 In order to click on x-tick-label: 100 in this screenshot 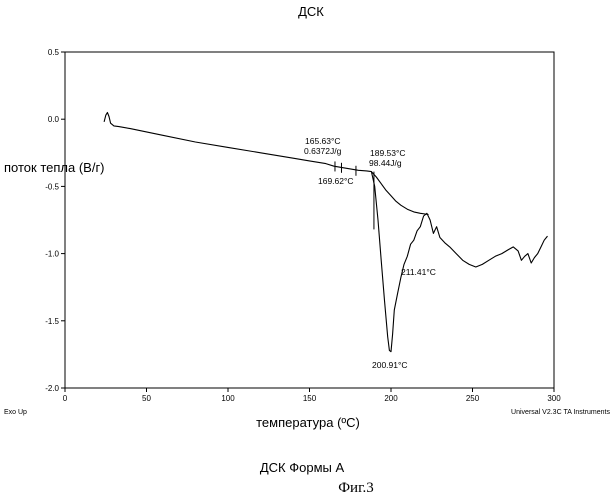, I will do `click(228, 398)`.